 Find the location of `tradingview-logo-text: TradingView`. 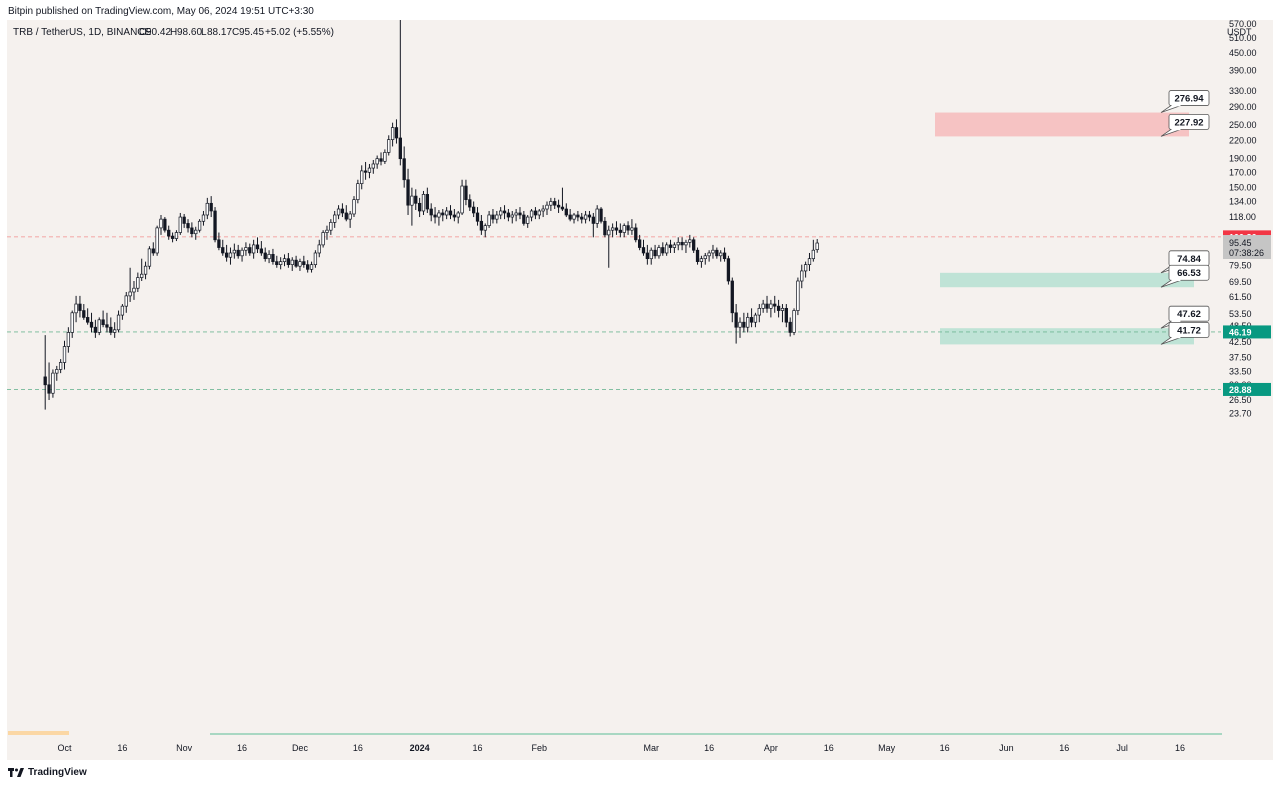

tradingview-logo-text: TradingView is located at coordinates (57, 772).